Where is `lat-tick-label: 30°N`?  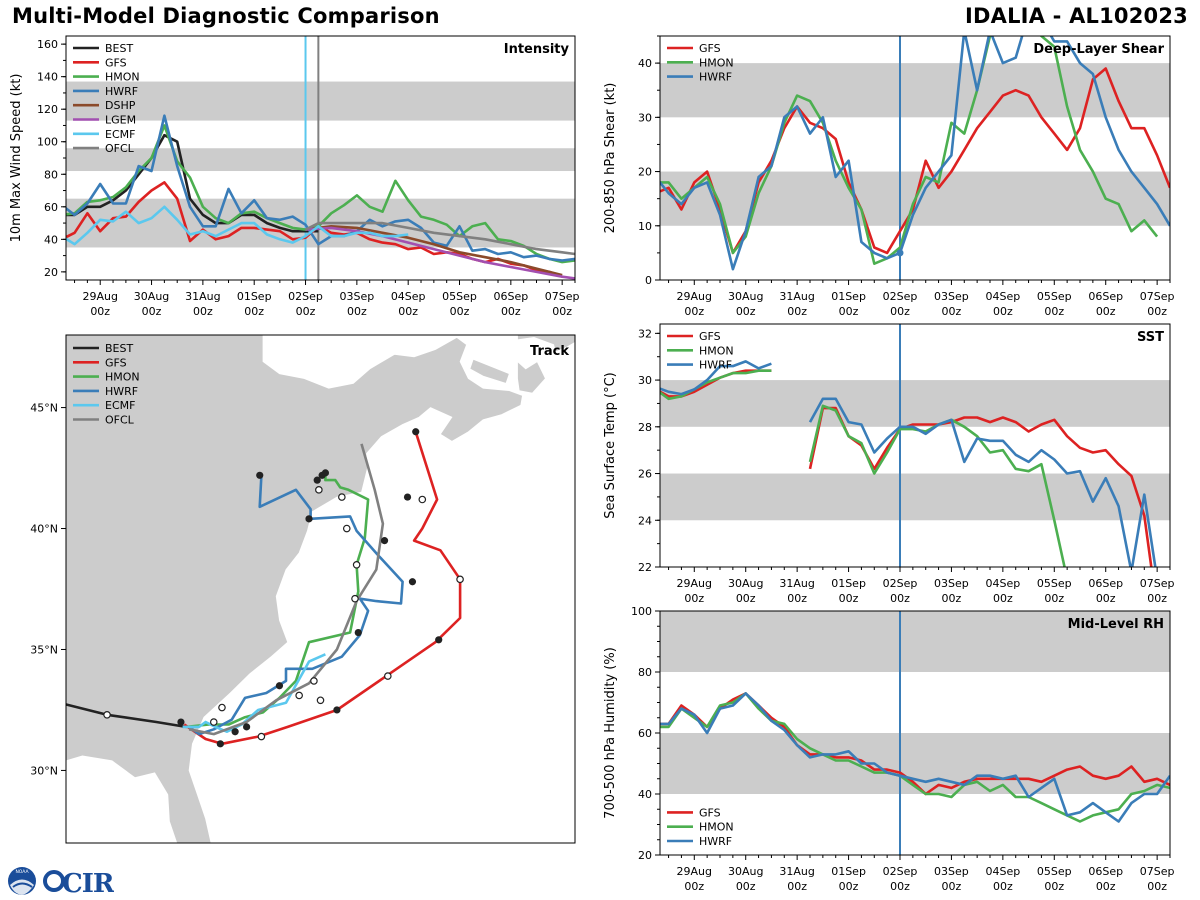 lat-tick-label: 30°N is located at coordinates (44, 770).